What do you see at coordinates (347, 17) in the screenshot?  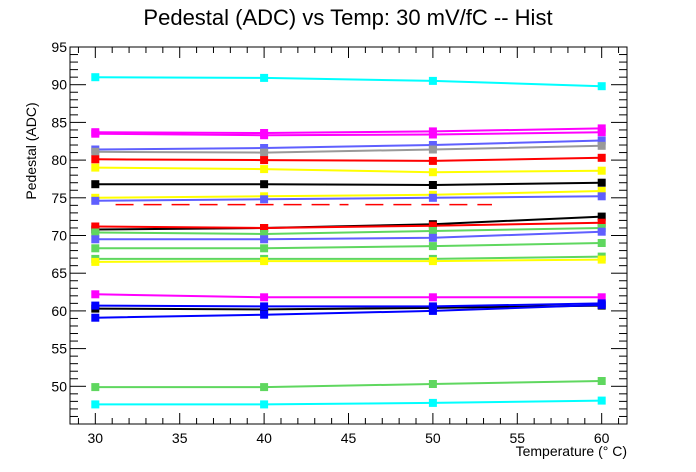 I see `chart-title: Pedestal (ADC) vs Temp: 30 mV/fC -- Hist` at bounding box center [347, 17].